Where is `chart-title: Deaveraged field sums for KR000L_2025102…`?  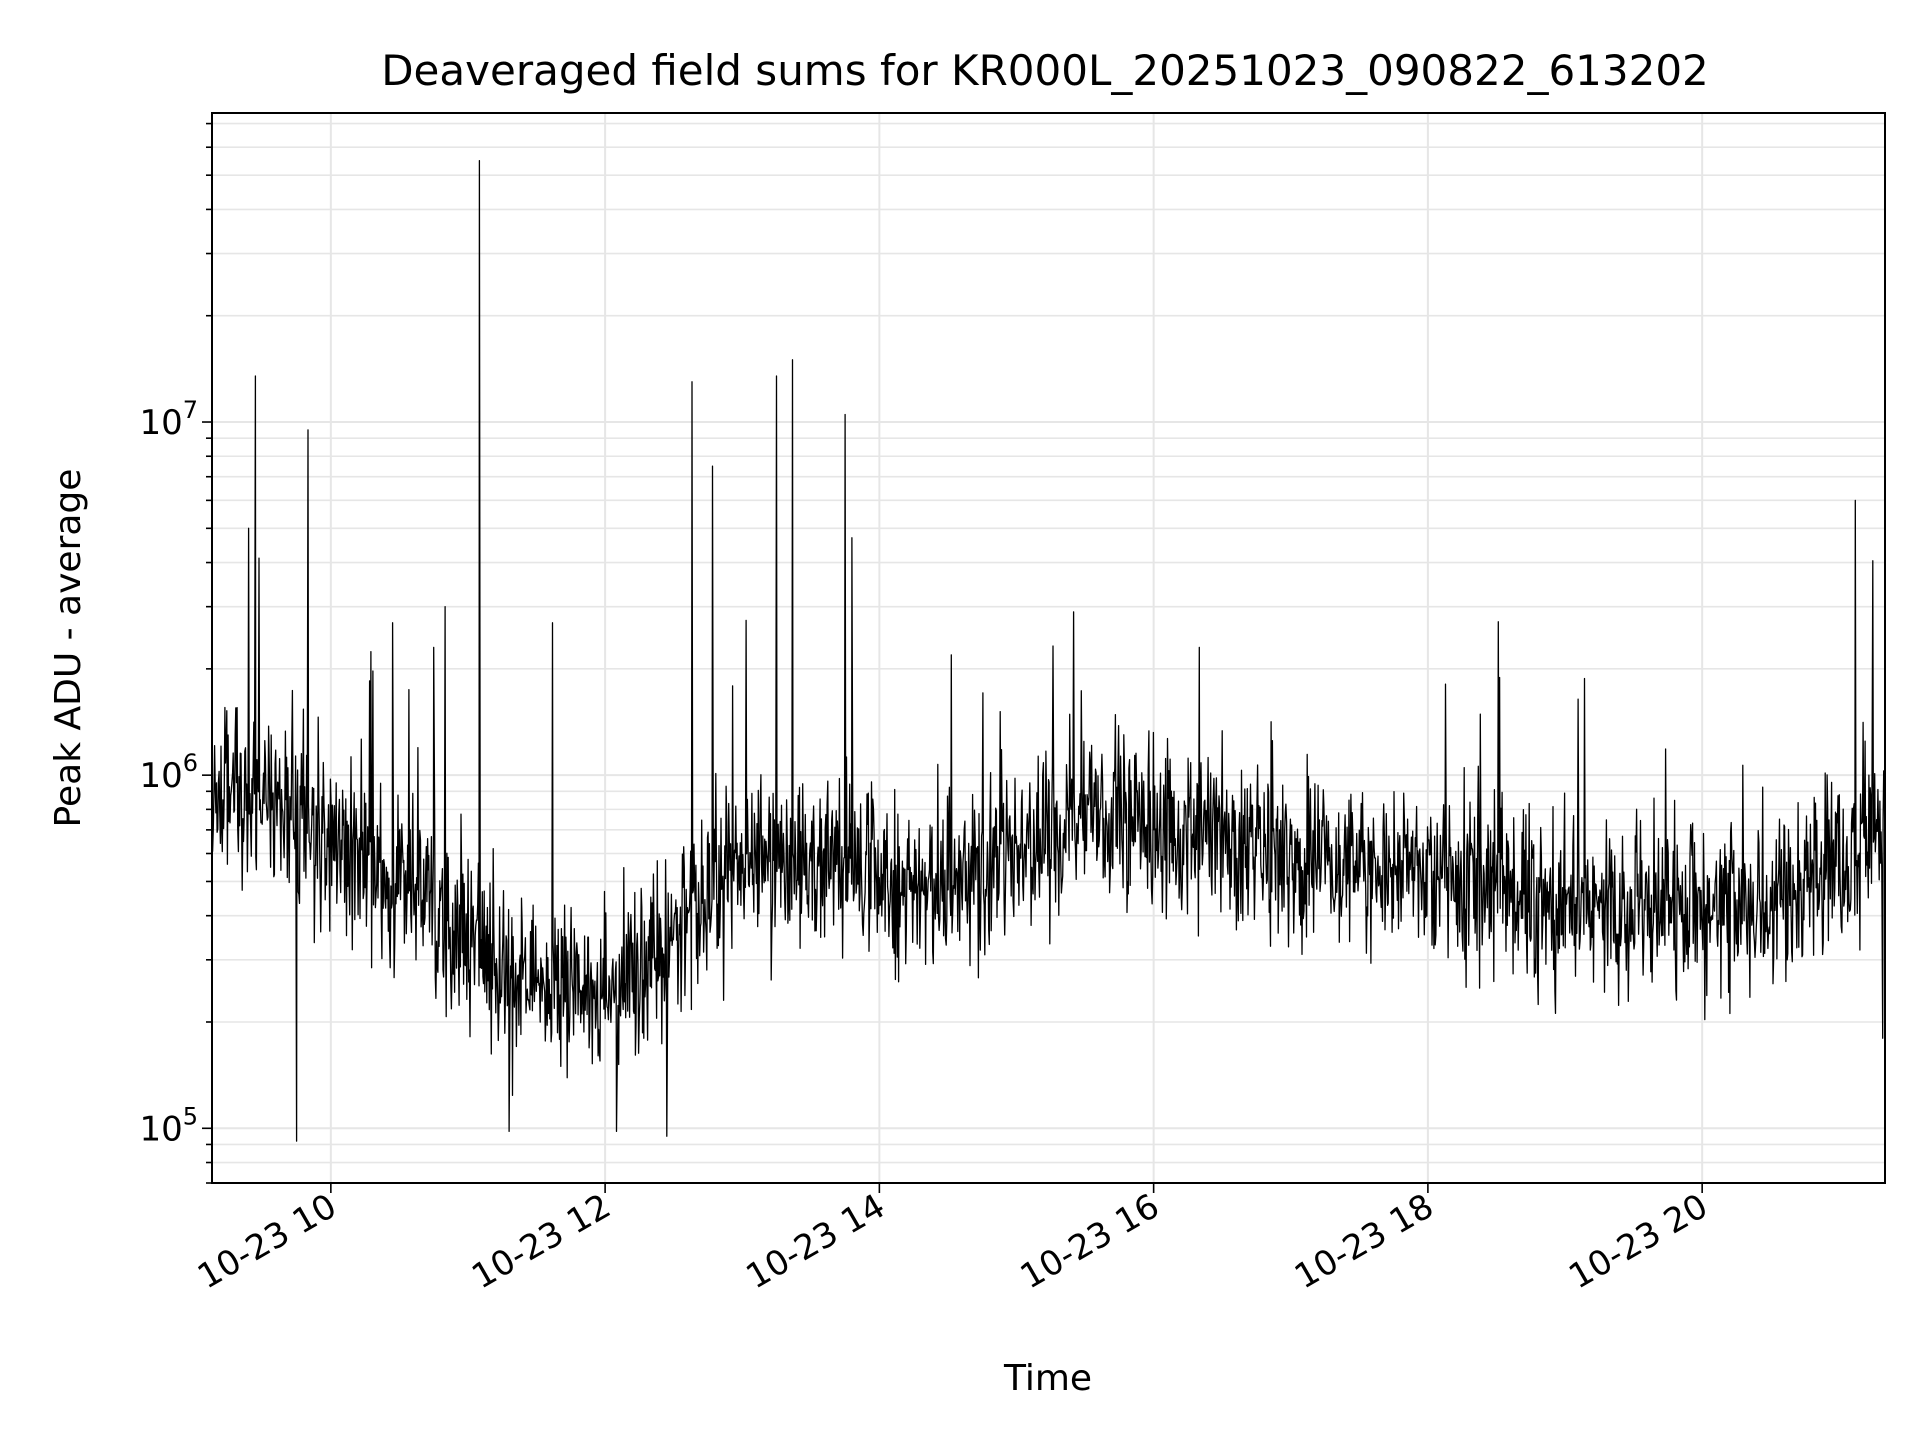 chart-title: Deaveraged field sums for KR000L_2025102… is located at coordinates (1045, 70).